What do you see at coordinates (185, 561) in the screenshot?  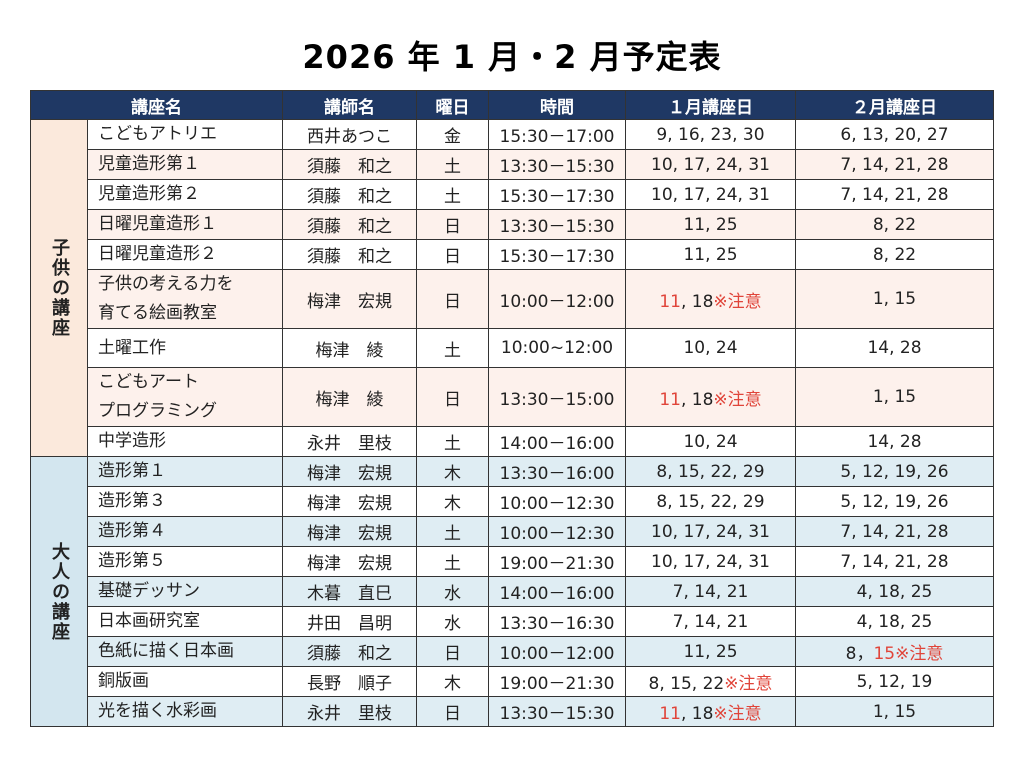 I see `course-name: 造形第５` at bounding box center [185, 561].